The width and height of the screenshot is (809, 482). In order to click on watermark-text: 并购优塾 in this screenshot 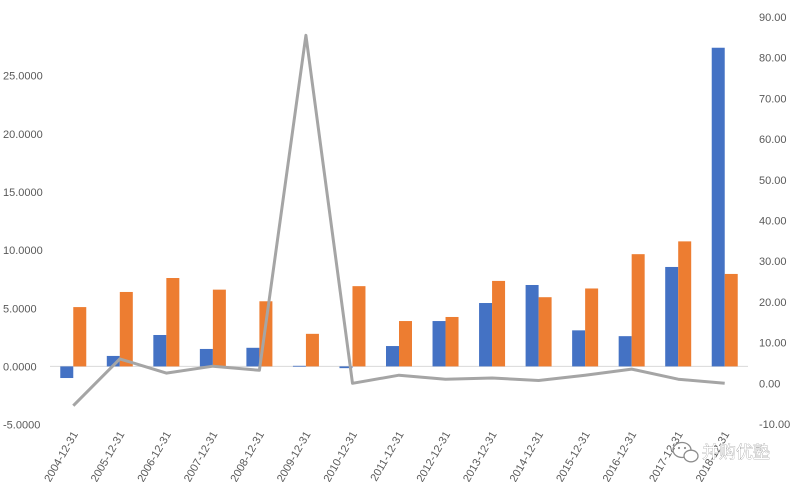, I will do `click(736, 452)`.